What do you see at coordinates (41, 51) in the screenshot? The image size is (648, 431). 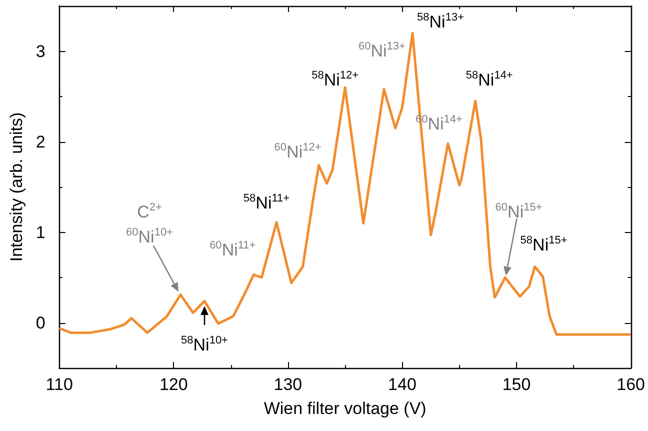 I see `y-tick-label: 3` at bounding box center [41, 51].